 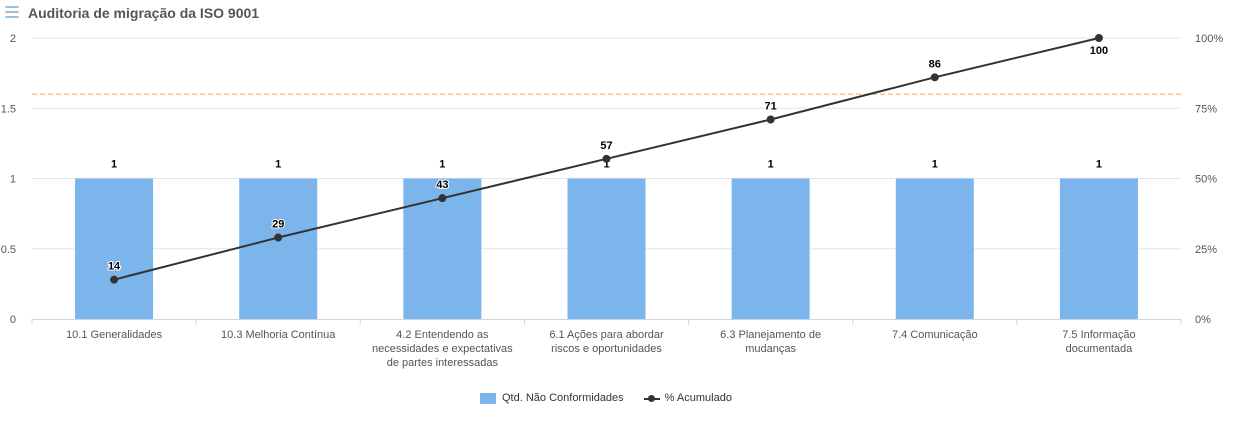 I want to click on y-left-tick-label: 2, so click(x=13, y=39).